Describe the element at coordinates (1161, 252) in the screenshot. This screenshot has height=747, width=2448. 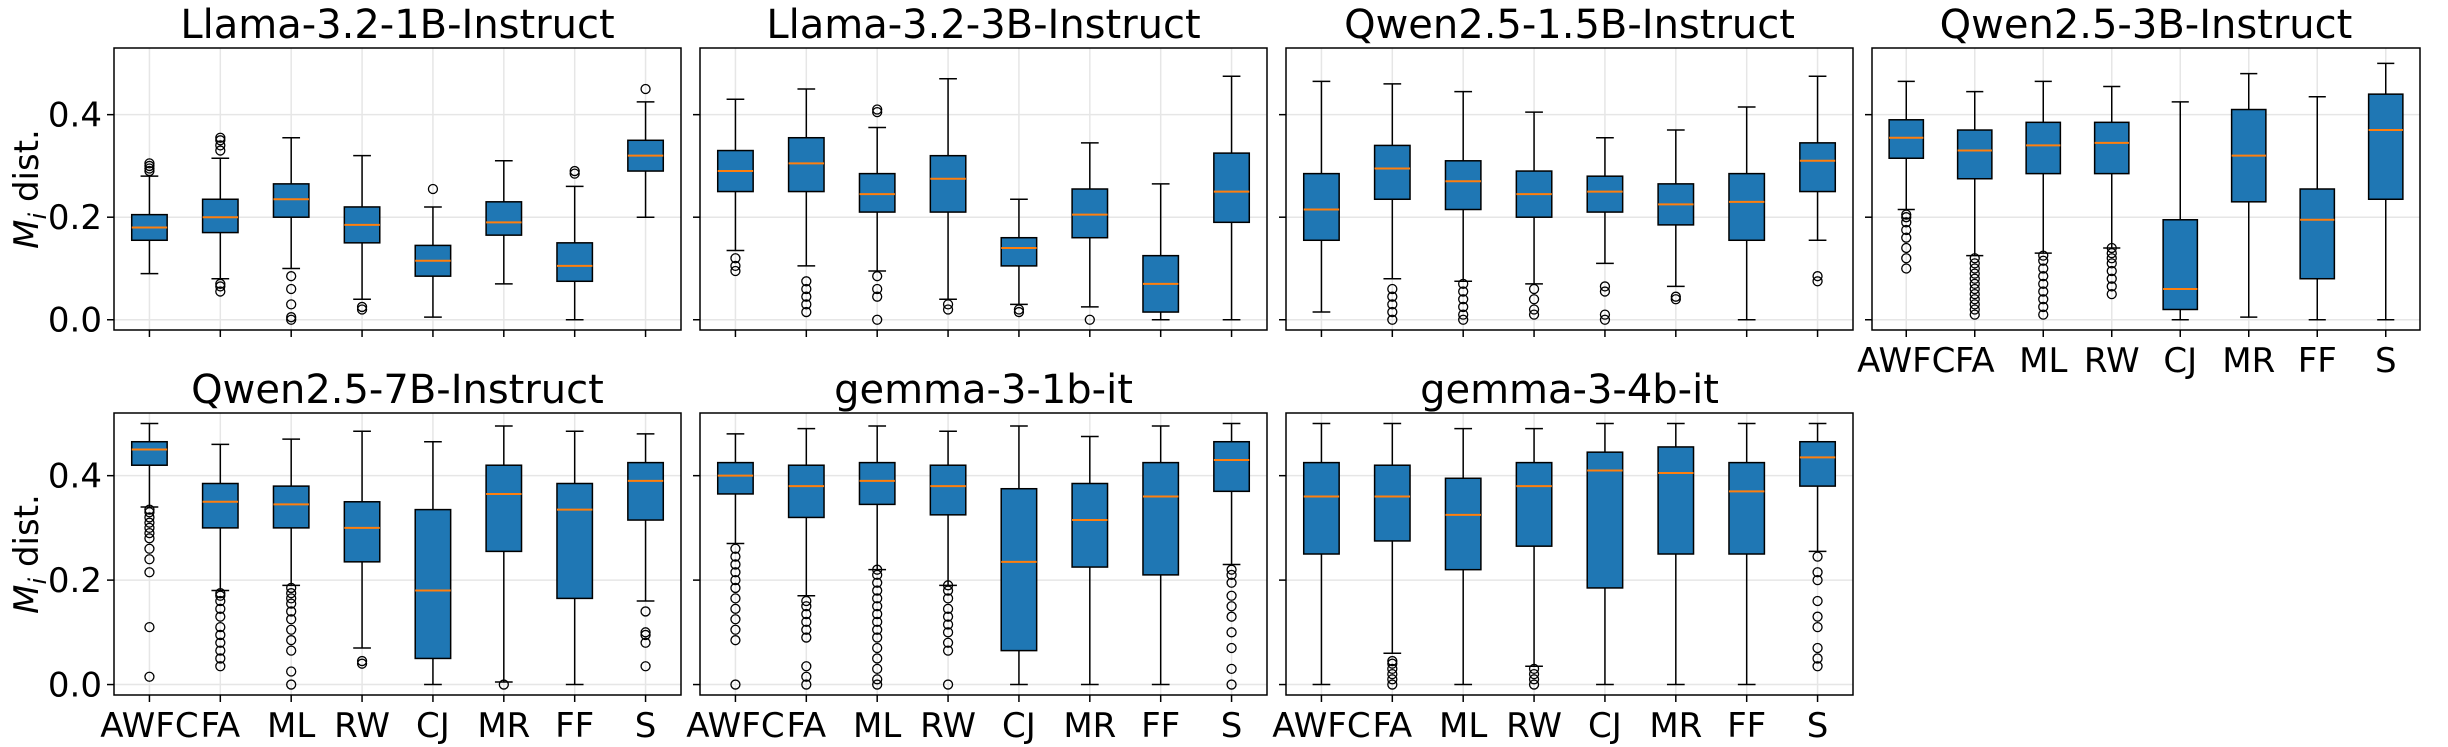
I see `box-FF` at that location.